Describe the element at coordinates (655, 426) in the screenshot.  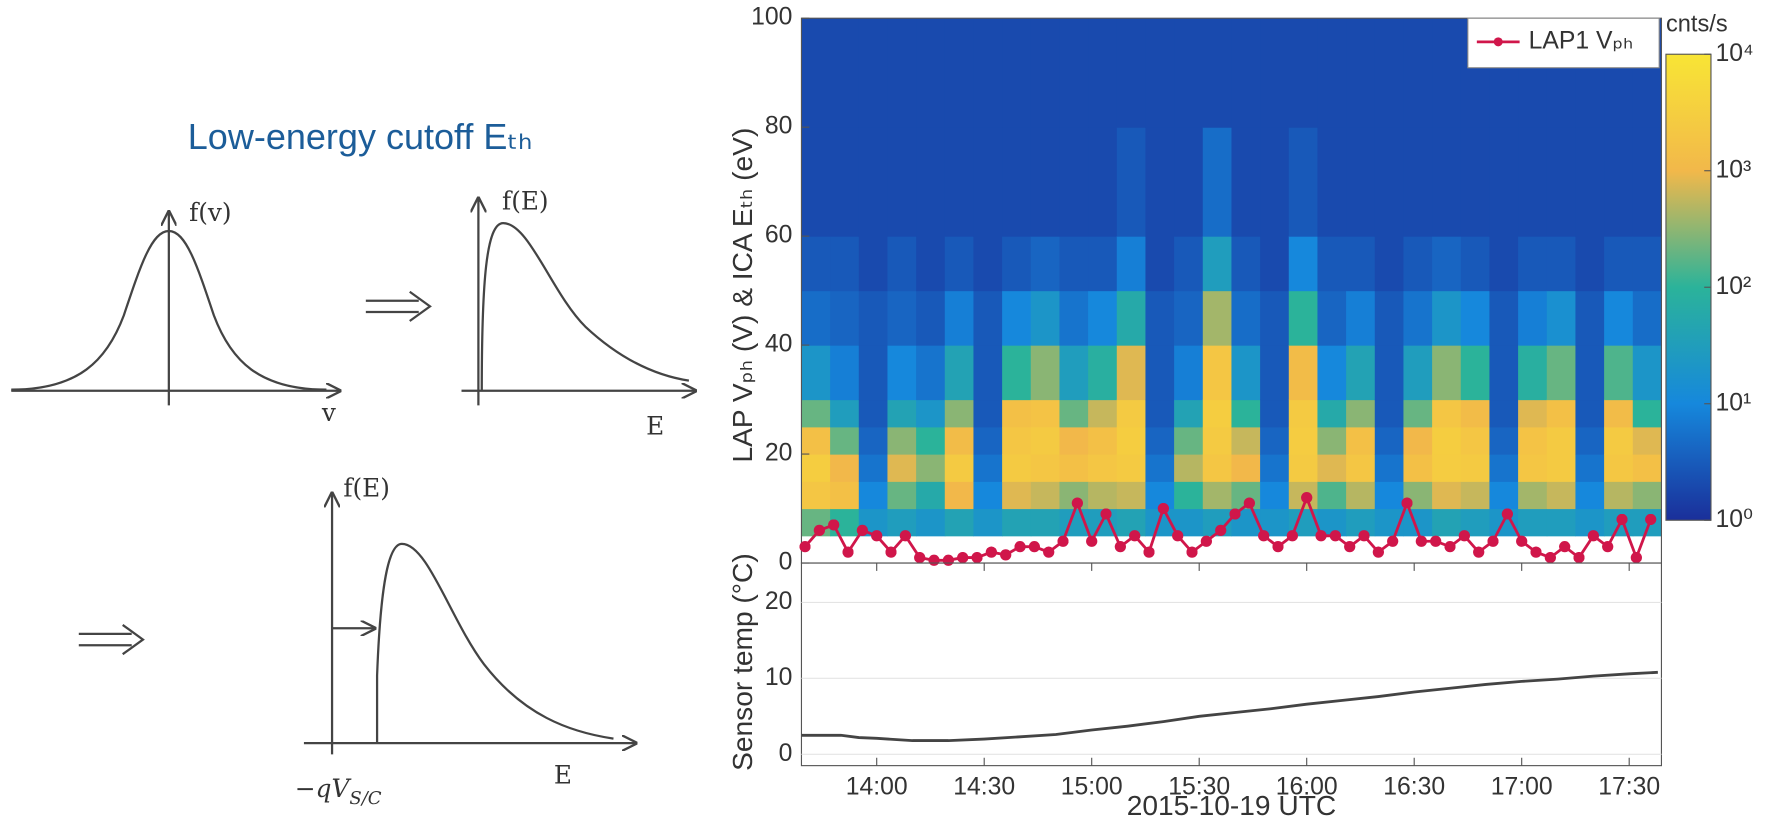
I see `x-label: E` at that location.